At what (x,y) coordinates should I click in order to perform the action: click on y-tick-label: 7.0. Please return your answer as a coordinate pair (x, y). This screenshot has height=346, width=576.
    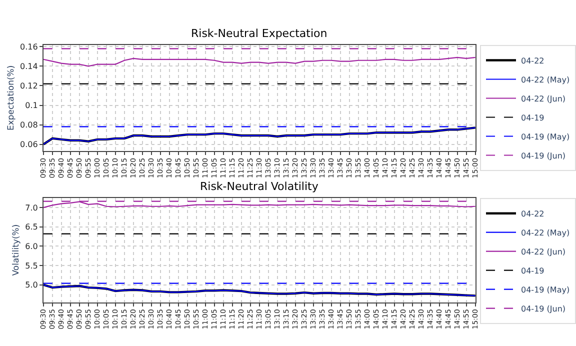
    Looking at the image, I should click on (31, 207).